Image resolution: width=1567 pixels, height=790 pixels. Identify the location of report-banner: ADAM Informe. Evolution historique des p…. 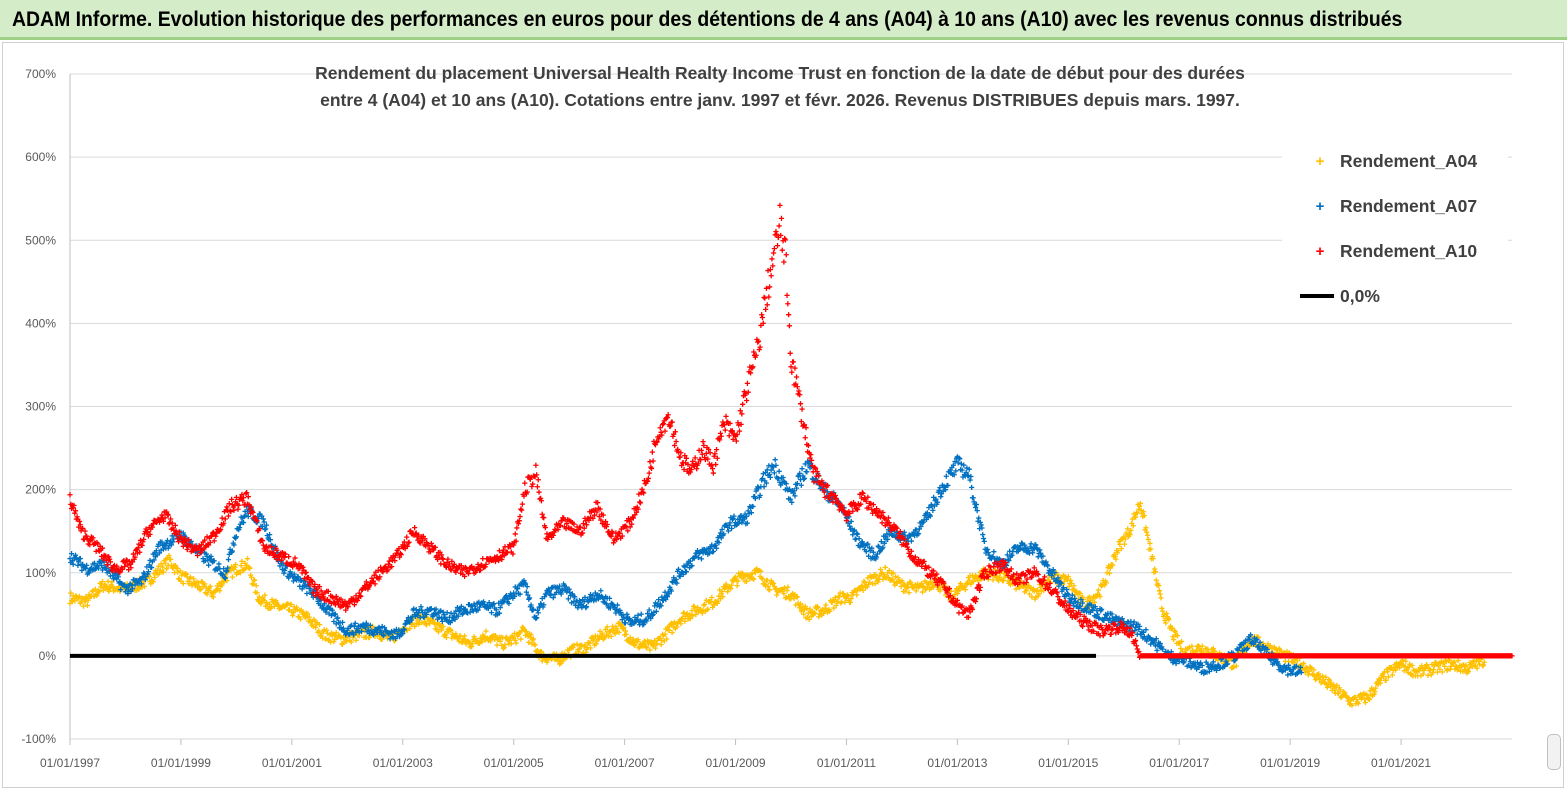
(783, 20).